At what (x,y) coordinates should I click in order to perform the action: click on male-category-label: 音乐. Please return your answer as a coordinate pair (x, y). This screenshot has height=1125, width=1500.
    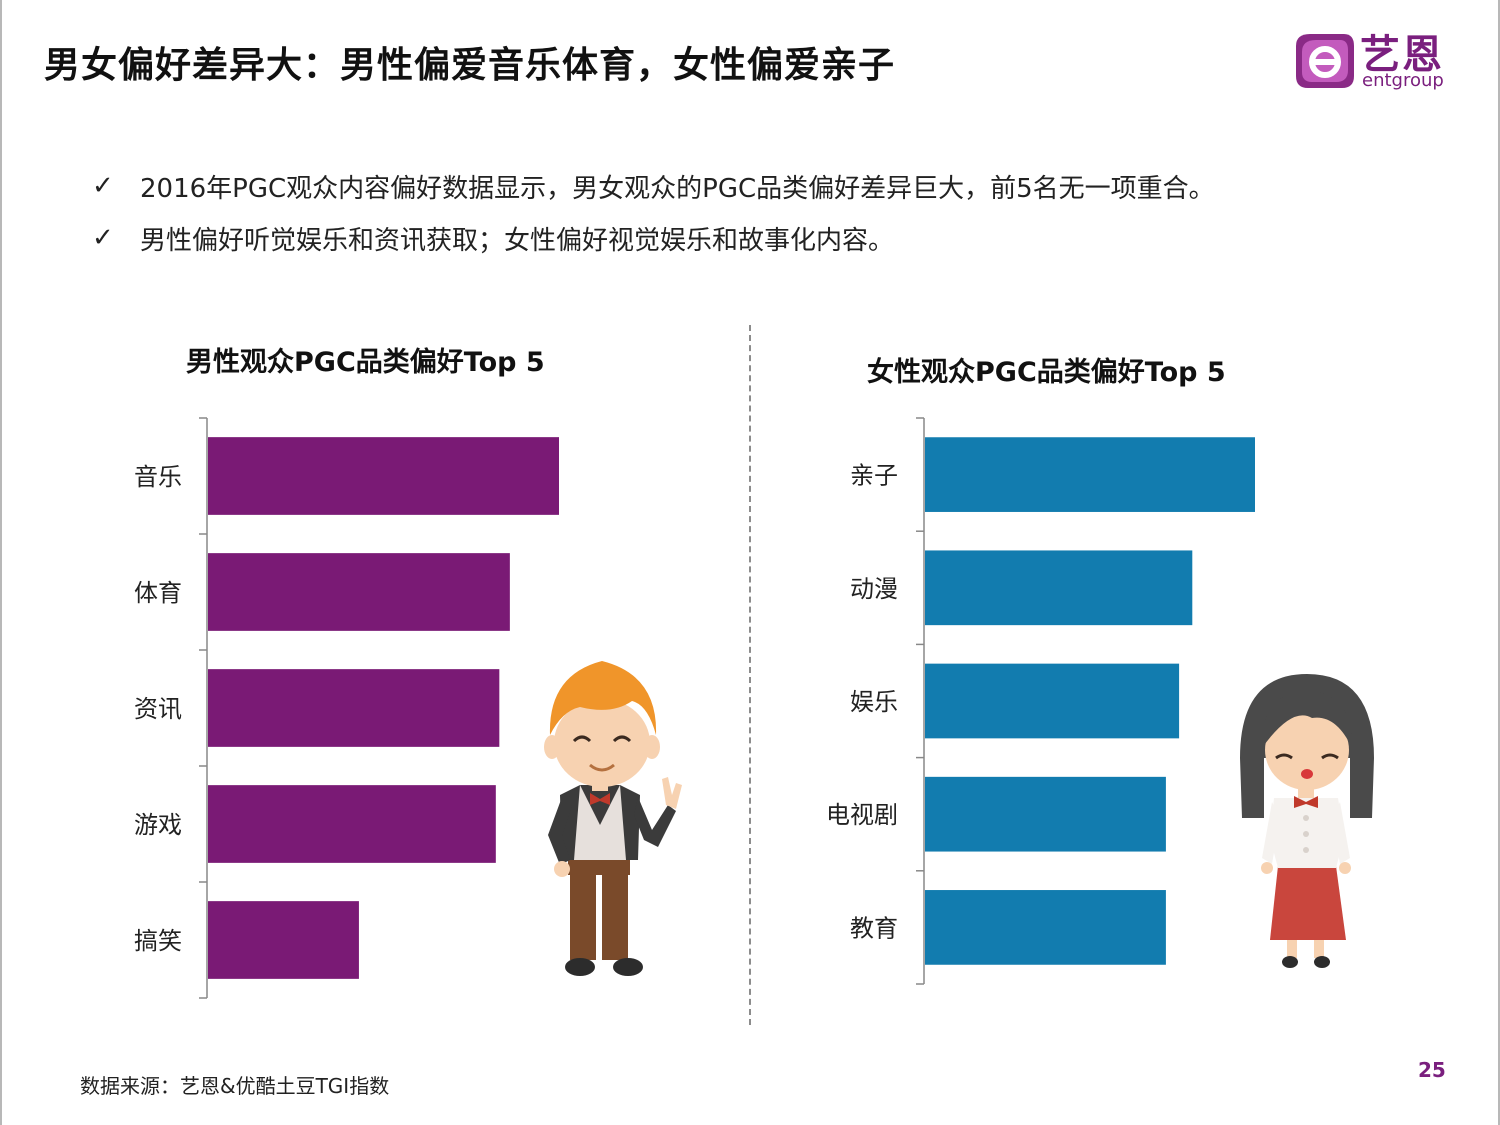
    Looking at the image, I should click on (158, 477).